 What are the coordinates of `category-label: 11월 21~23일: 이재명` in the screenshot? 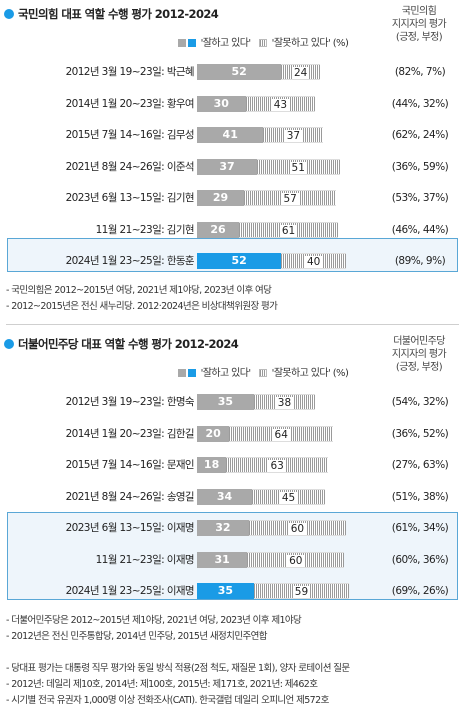 It's located at (145, 559).